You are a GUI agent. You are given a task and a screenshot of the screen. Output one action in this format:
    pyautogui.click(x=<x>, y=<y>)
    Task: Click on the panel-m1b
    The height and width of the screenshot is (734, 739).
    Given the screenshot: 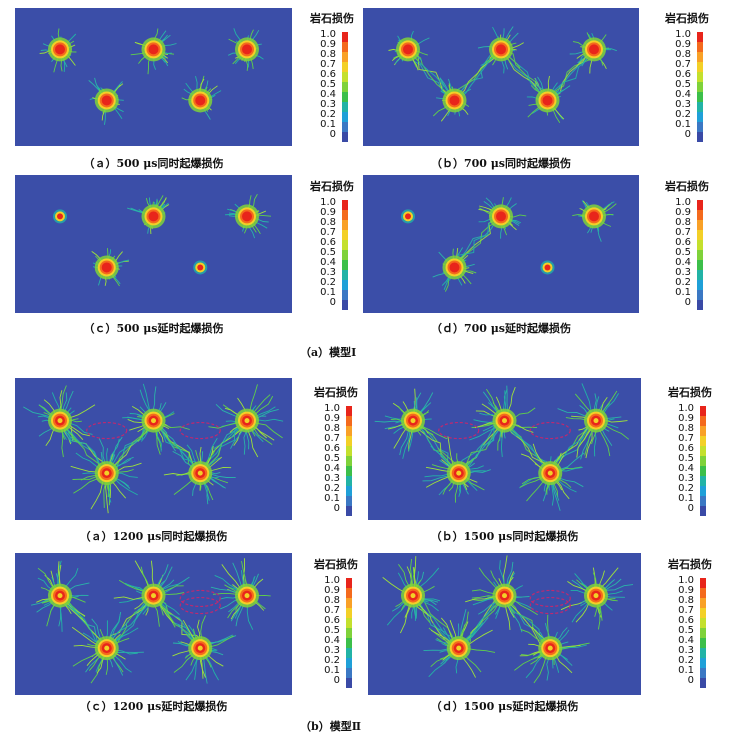 What is the action you would take?
    pyautogui.click(x=501, y=77)
    